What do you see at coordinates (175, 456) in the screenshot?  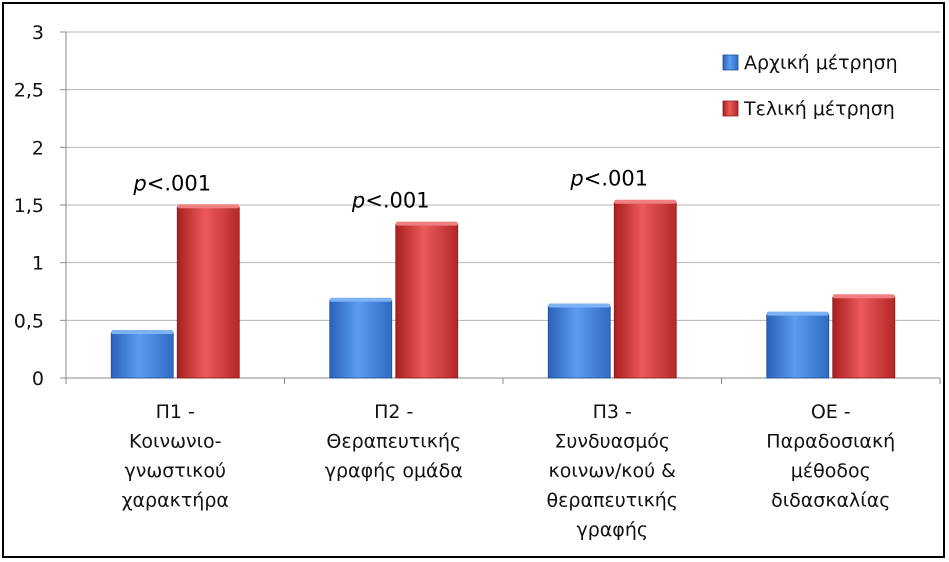 I see `category-label: Π1 -Κοινωνιο-γνωστικού χαρακτήρα` at bounding box center [175, 456].